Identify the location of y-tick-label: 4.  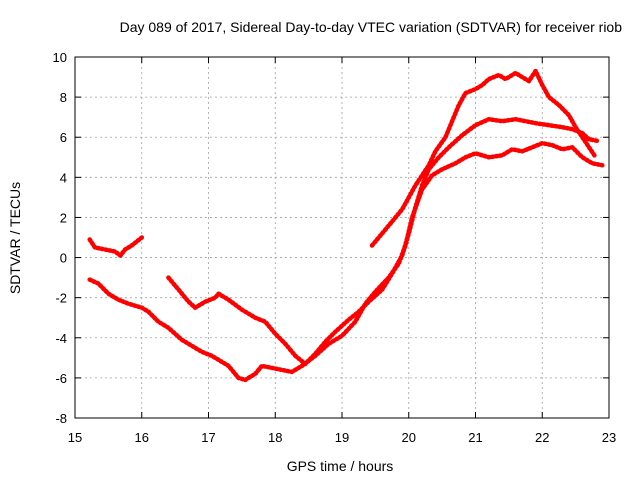
(63, 177).